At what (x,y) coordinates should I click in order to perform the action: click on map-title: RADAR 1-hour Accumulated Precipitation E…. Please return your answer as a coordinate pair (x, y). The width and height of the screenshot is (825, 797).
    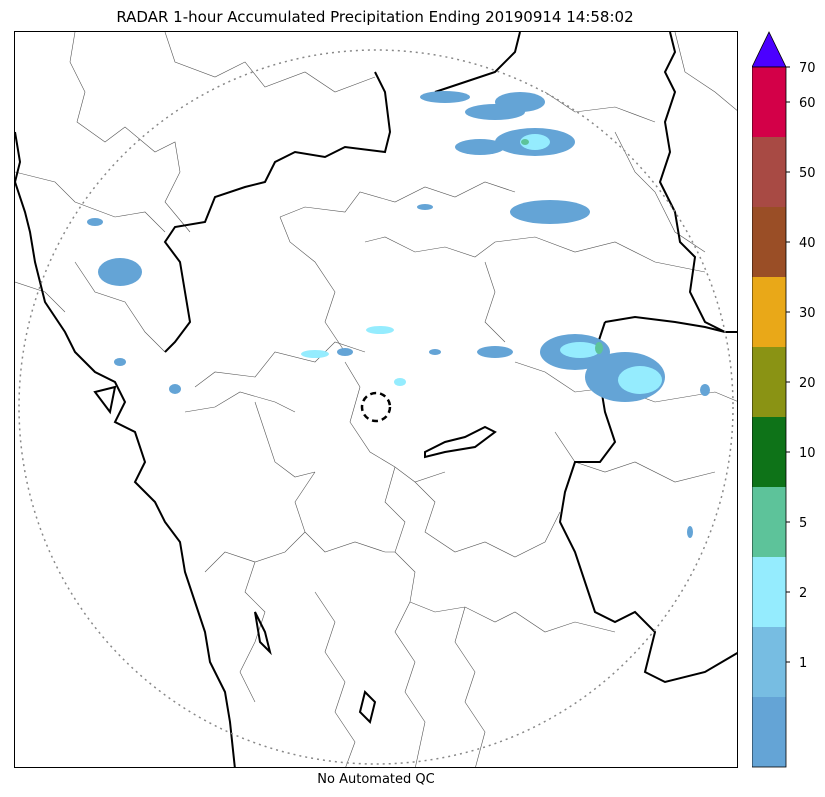
    Looking at the image, I should click on (375, 17).